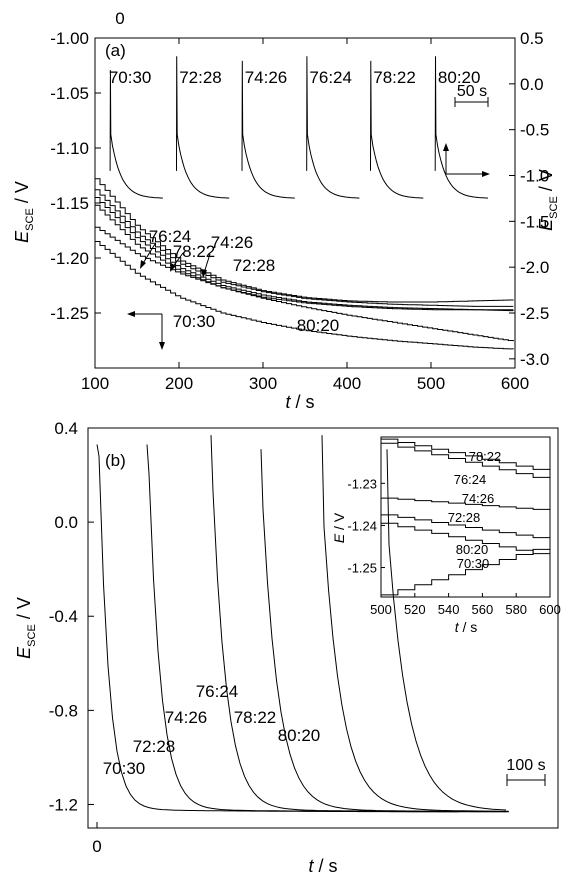  What do you see at coordinates (485, 456) in the screenshot?
I see `inset-curve-label: 78:22` at bounding box center [485, 456].